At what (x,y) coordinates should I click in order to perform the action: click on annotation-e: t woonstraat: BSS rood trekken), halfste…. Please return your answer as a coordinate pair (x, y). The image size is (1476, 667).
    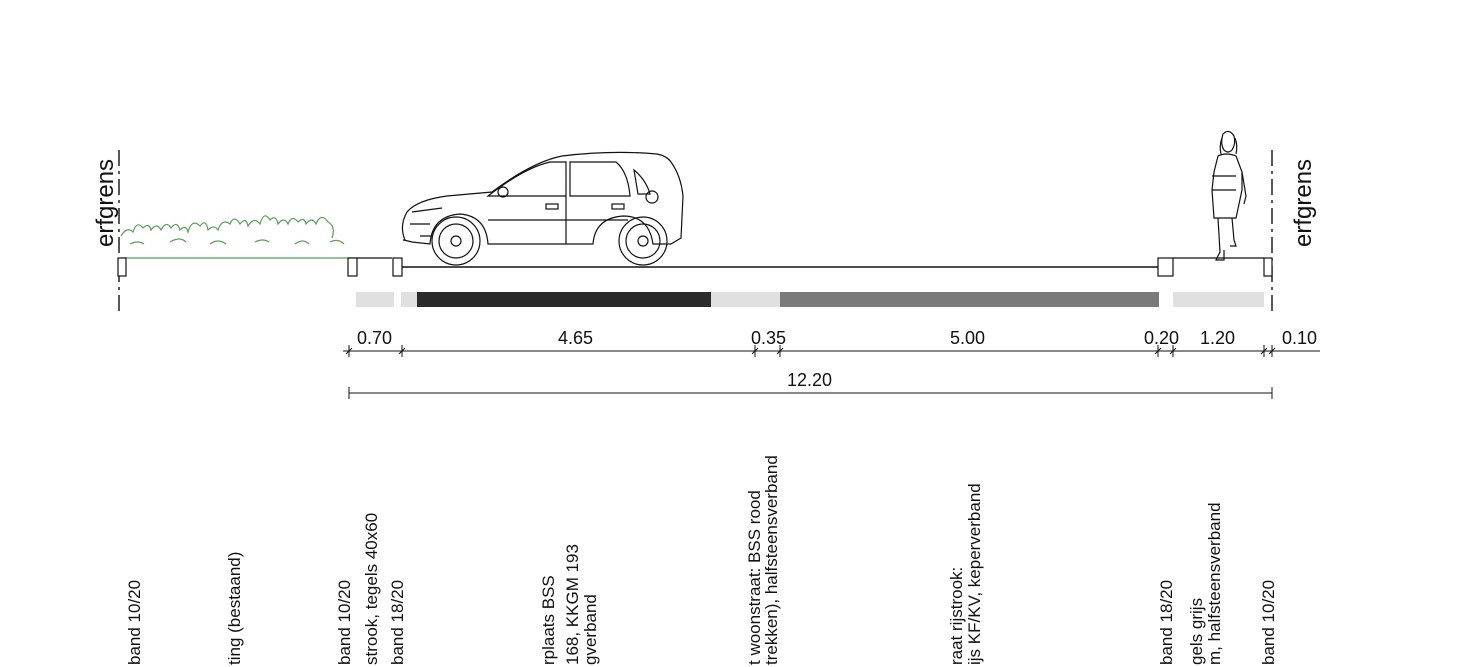
    Looking at the image, I should click on (763, 560).